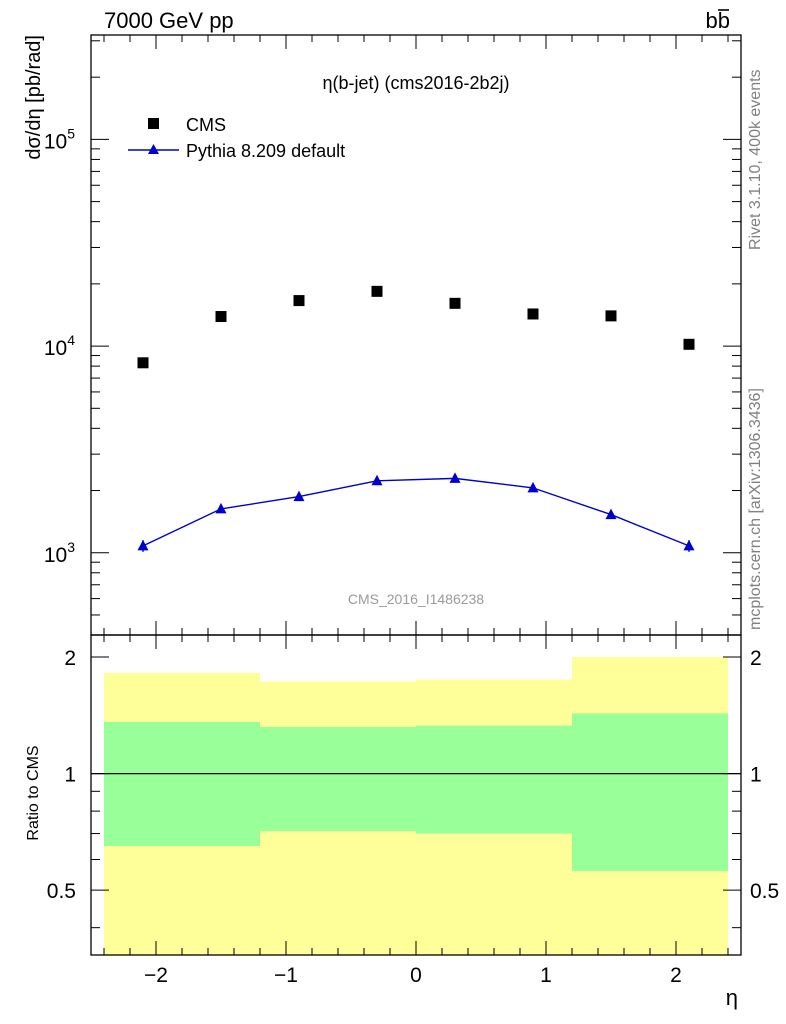 The image size is (786, 1024). Describe the element at coordinates (676, 975) in the screenshot. I see `x-tick-label: 2` at that location.